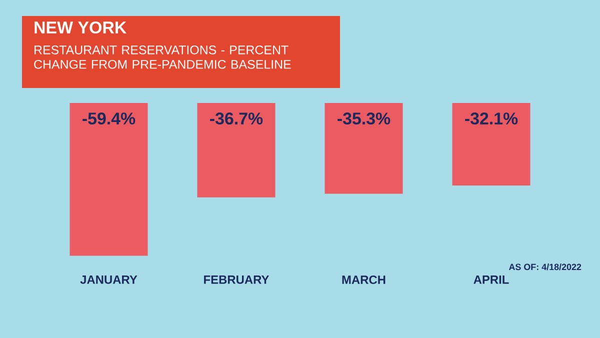  What do you see at coordinates (491, 280) in the screenshot?
I see `x-tick-label: APRIL` at bounding box center [491, 280].